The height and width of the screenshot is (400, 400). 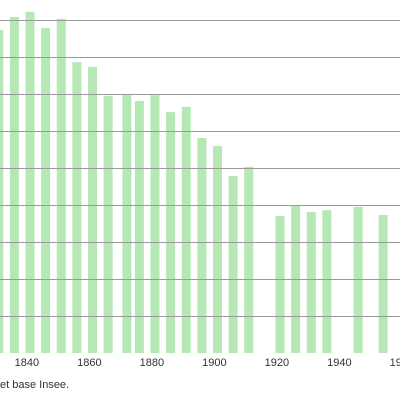 I want to click on x-tick-label: 1920, so click(x=277, y=363).